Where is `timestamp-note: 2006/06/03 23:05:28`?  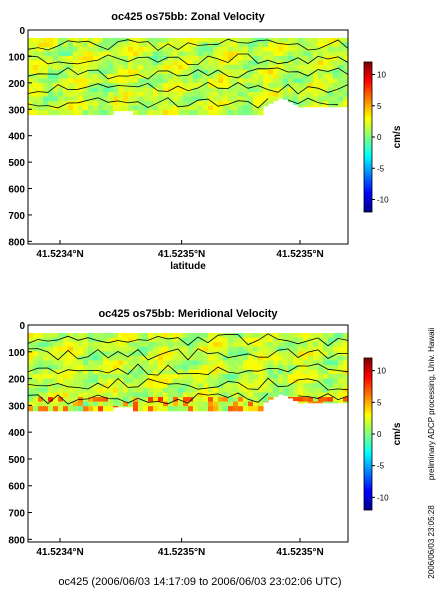
timestamp-note: 2006/06/03 23:05:28 is located at coordinates (431, 542).